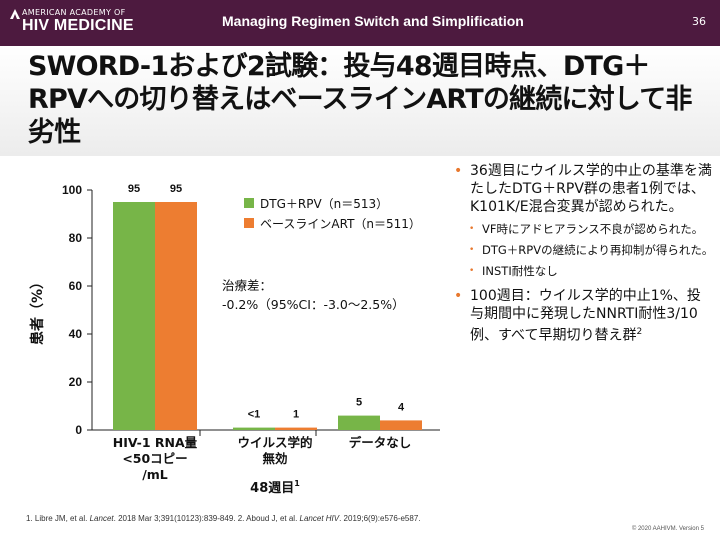  What do you see at coordinates (583, 271) in the screenshot?
I see `sub-bullet-item: • INSTI耐性なし` at bounding box center [583, 271].